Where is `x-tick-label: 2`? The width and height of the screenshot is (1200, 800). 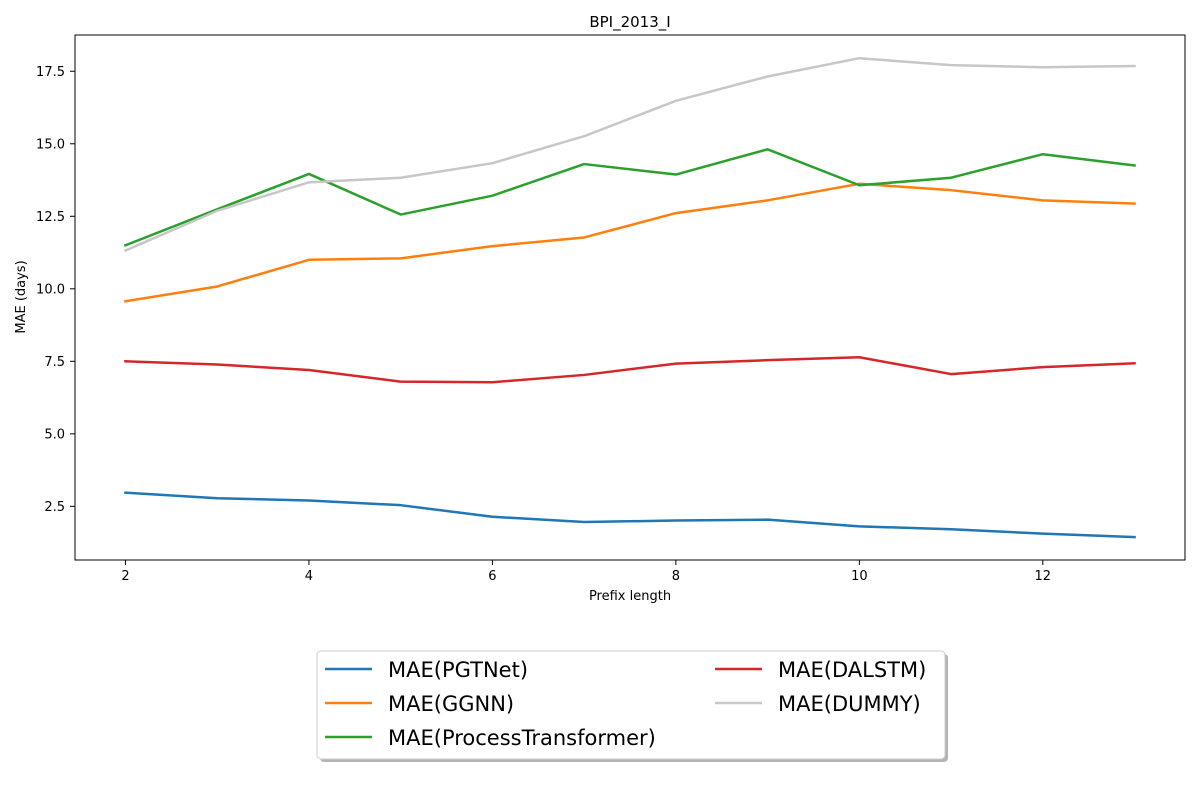
x-tick-label: 2 is located at coordinates (125, 576).